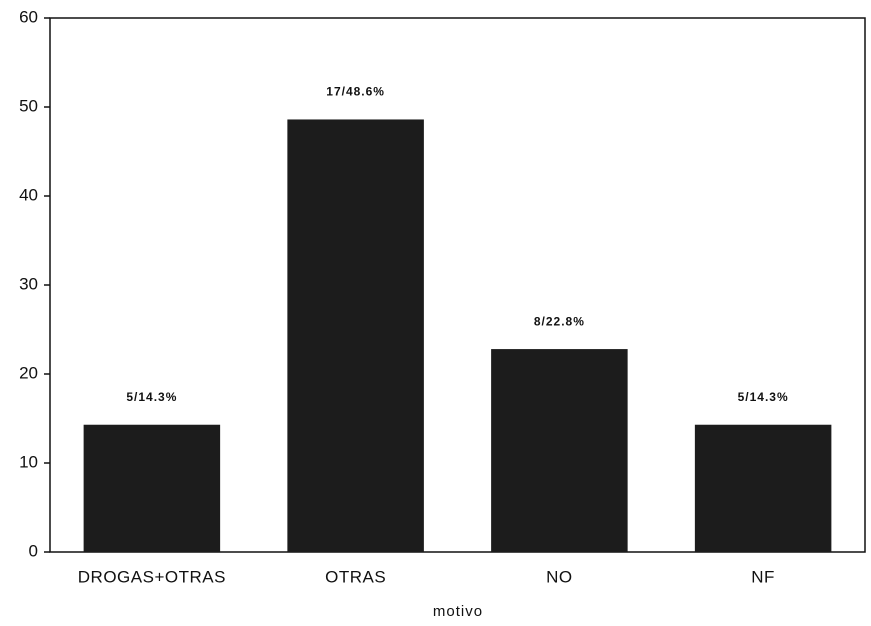 The height and width of the screenshot is (626, 871). Describe the element at coordinates (559, 321) in the screenshot. I see `value-label: 8/22.8%` at that location.